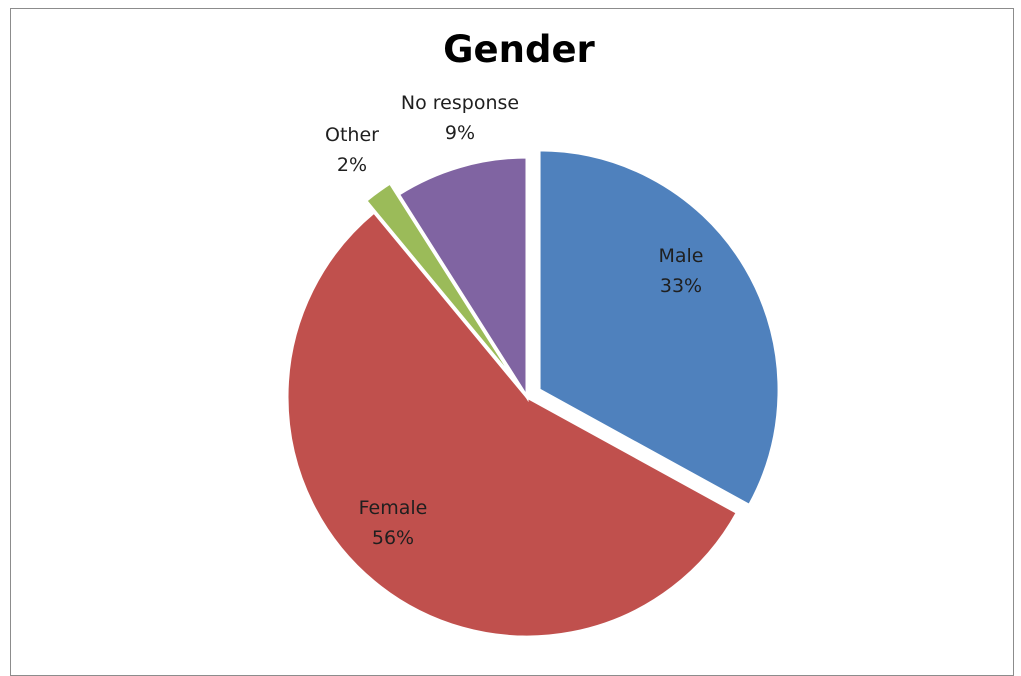 Image resolution: width=1021 pixels, height=676 pixels. I want to click on slice-label-value-male: 33%, so click(681, 286).